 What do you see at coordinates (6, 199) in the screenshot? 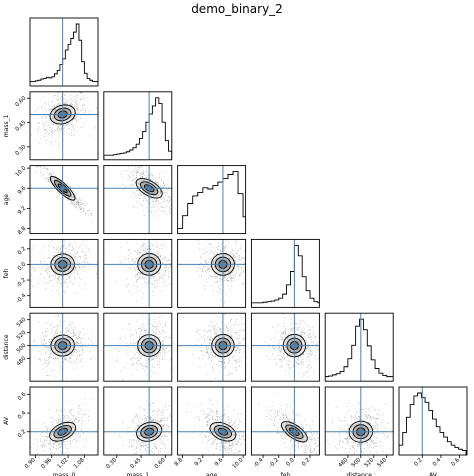
I see `y-axis-label-age: age` at bounding box center [6, 199].